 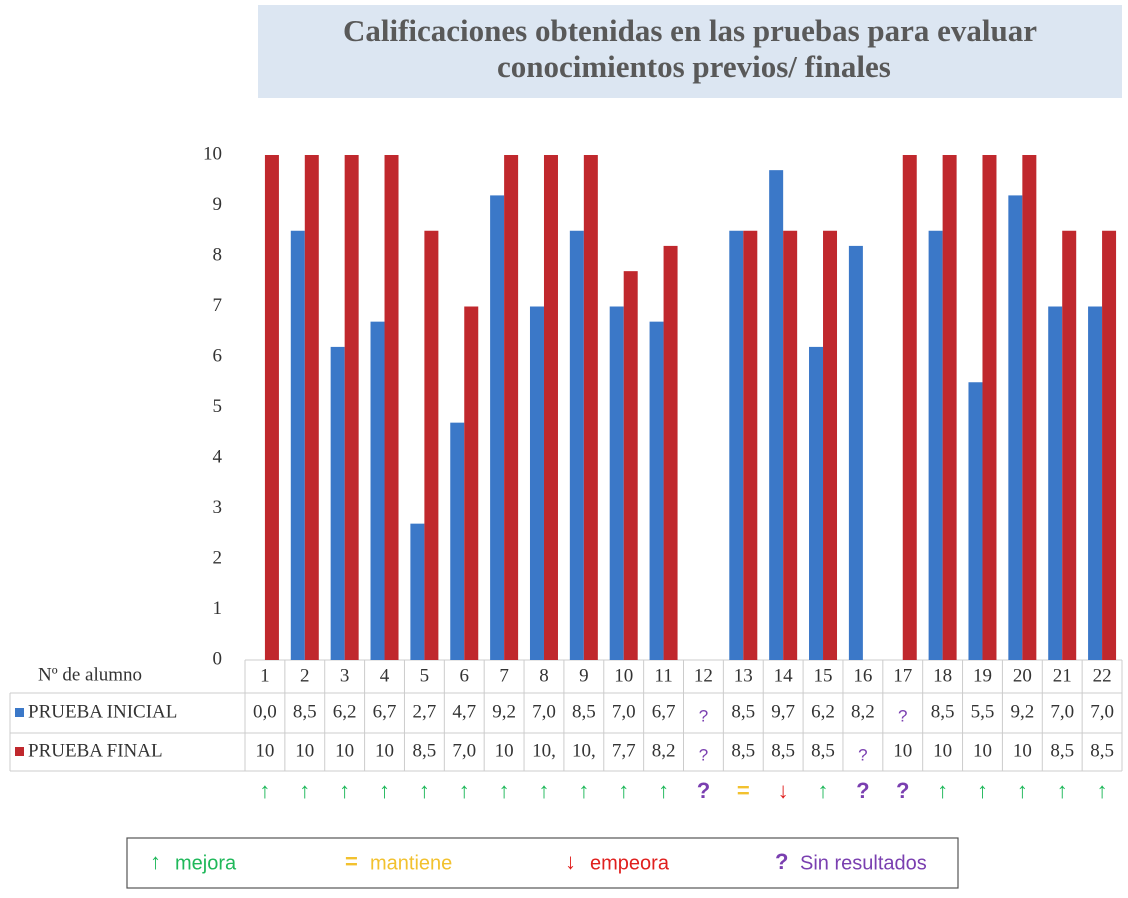 What do you see at coordinates (425, 711) in the screenshot?
I see `value-label: 2,7` at bounding box center [425, 711].